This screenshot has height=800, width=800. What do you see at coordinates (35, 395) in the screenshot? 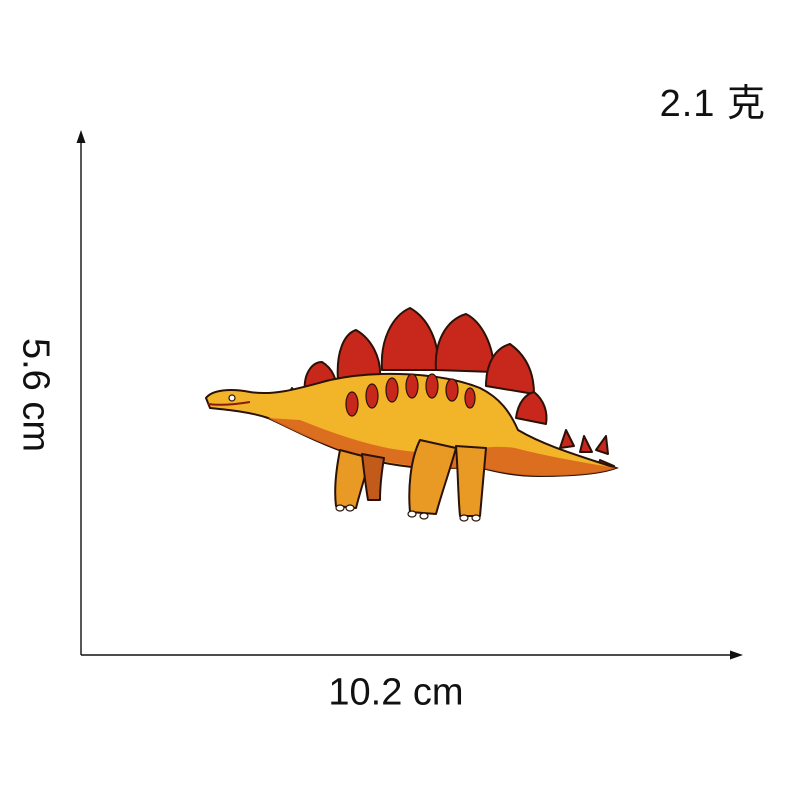
I see `height-label: 5.6 cm` at bounding box center [35, 395].